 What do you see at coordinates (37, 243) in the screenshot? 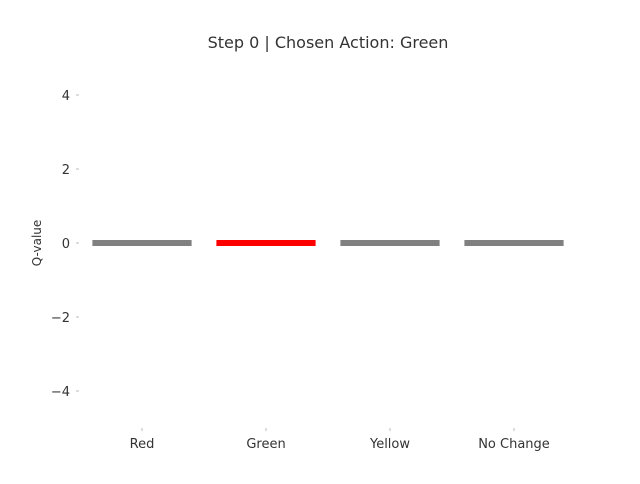
I see `y-axis-label: Q-value` at bounding box center [37, 243].